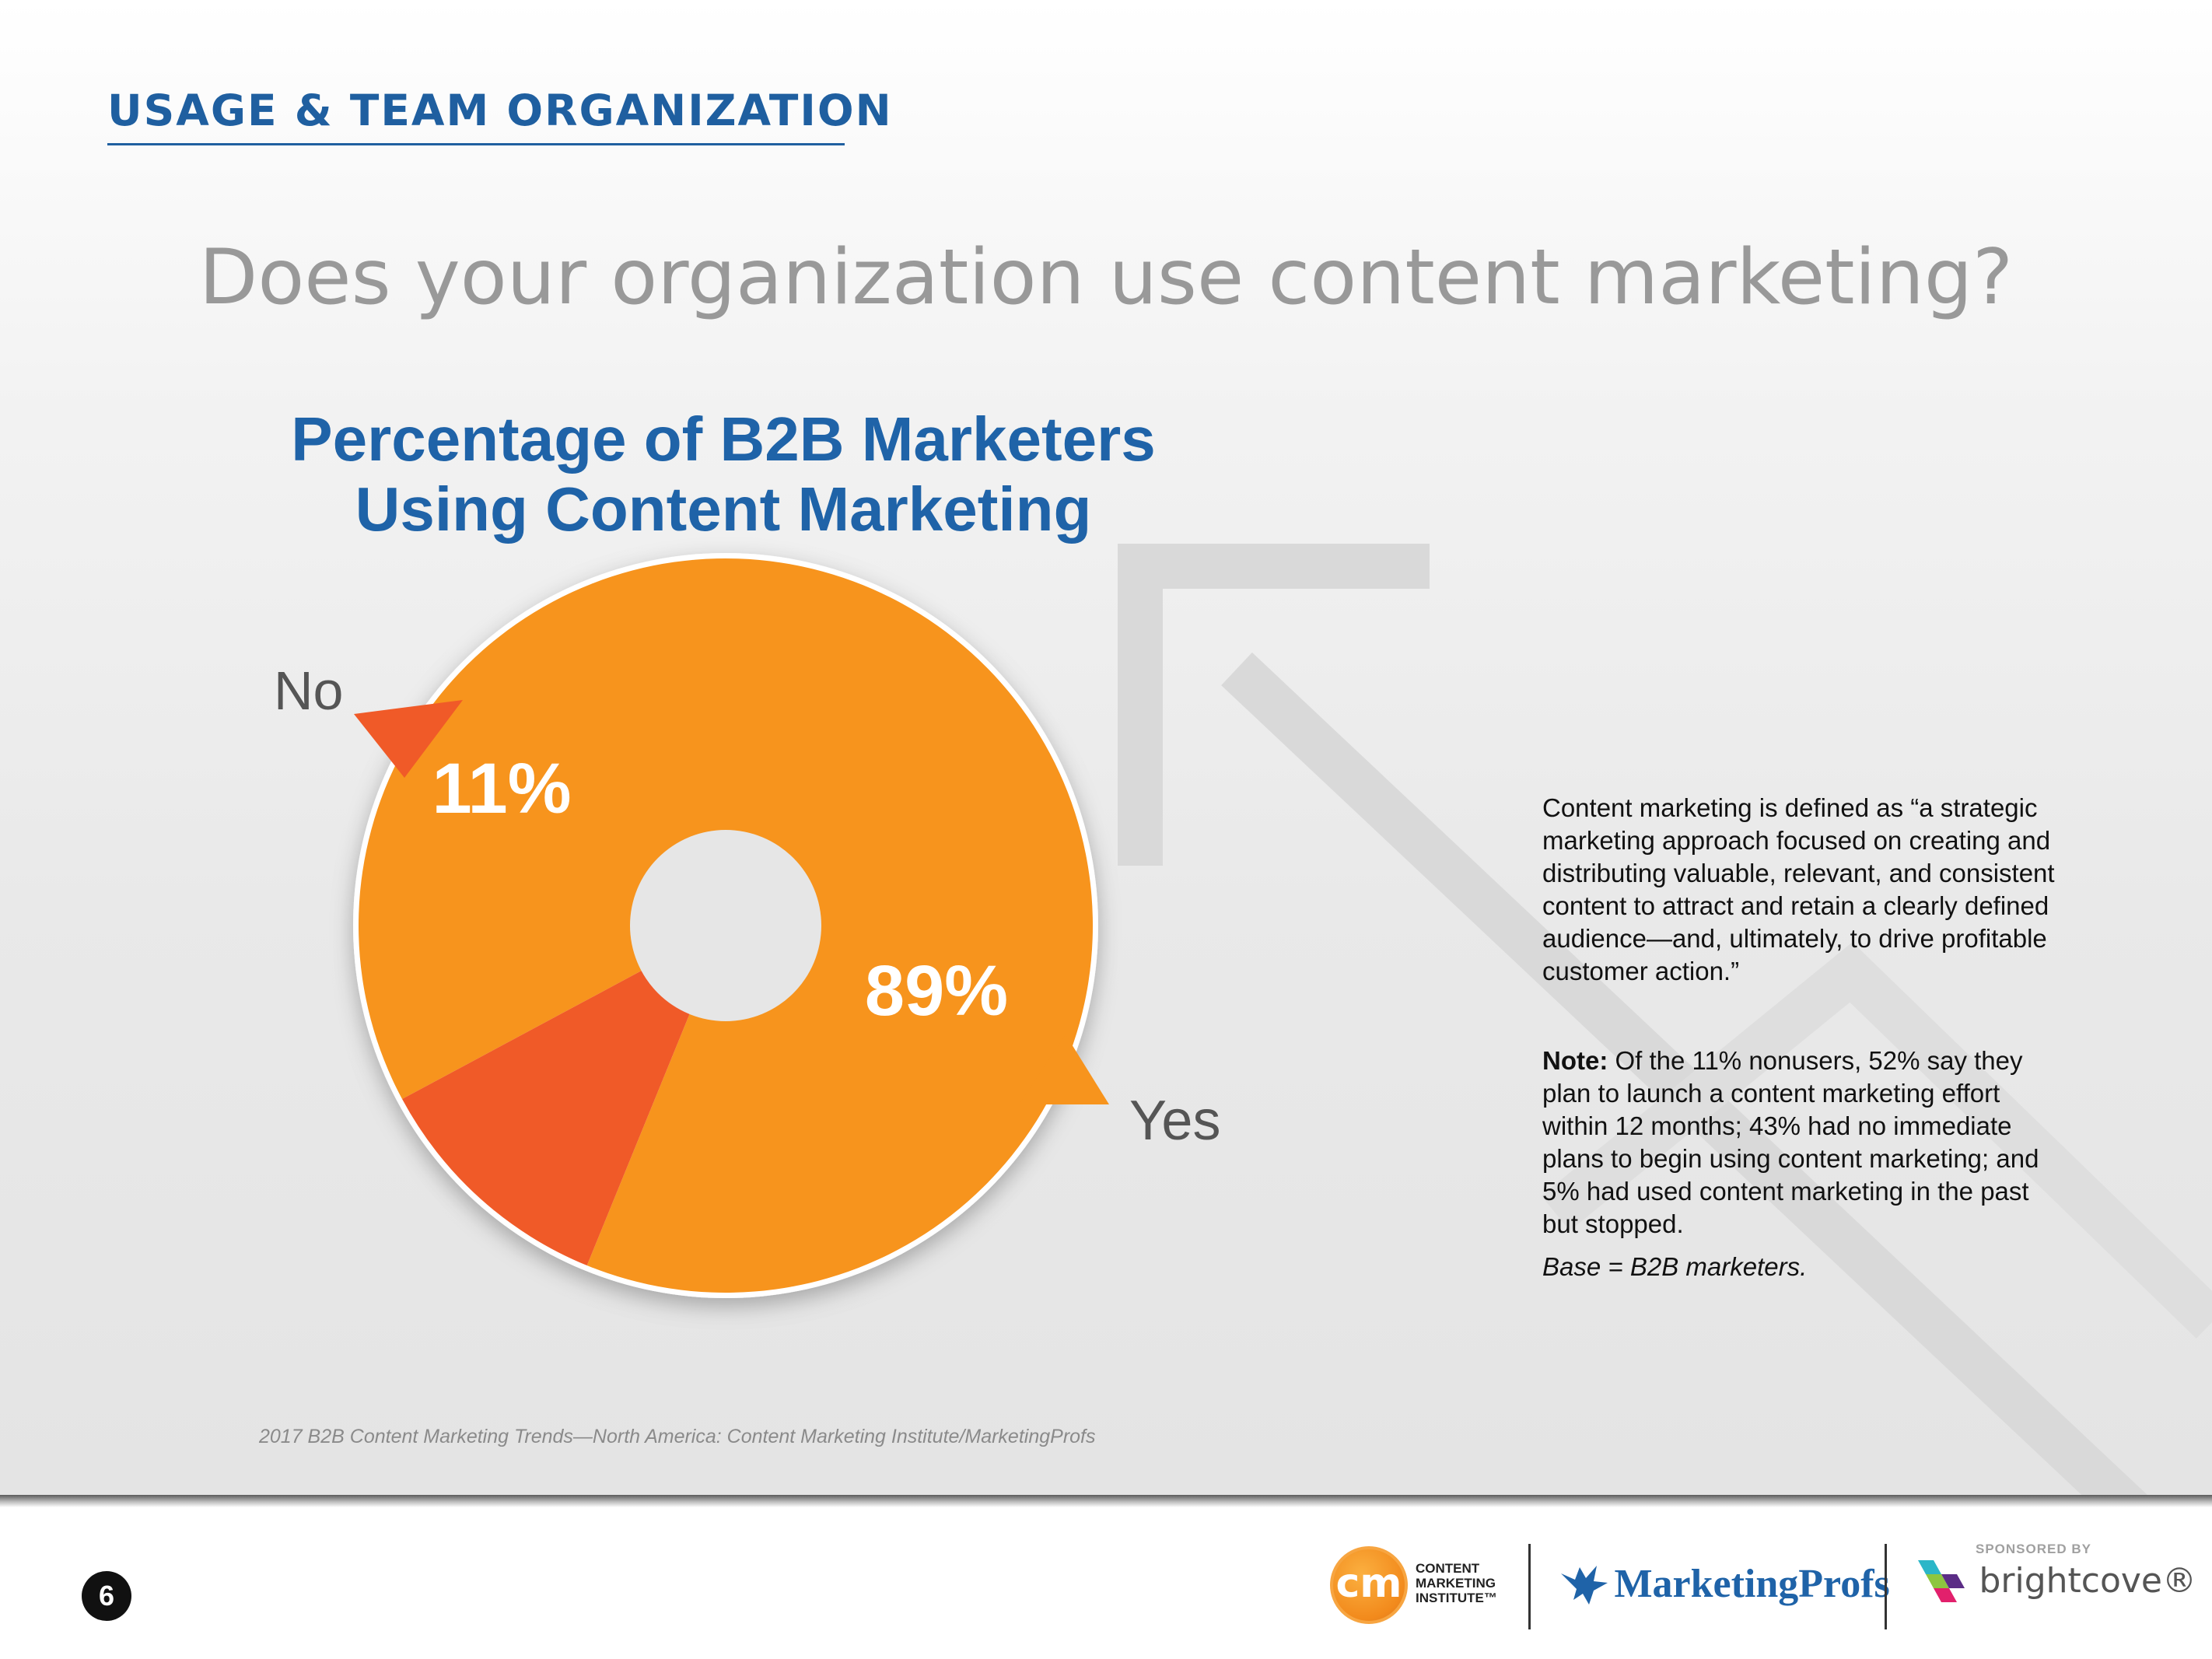 The image size is (2212, 1659). I want to click on cmi-logo-line-1: CONTENT, so click(1448, 1569).